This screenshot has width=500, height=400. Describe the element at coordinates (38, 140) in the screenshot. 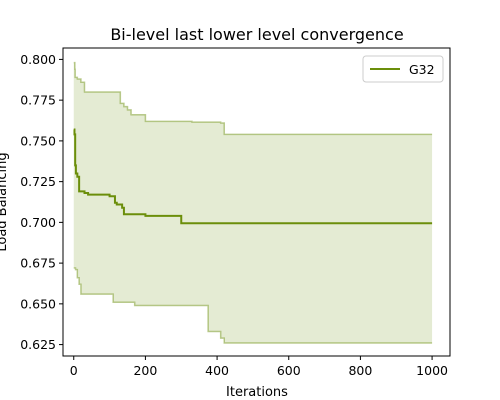

I see `y-tick-label: 0.750` at that location.